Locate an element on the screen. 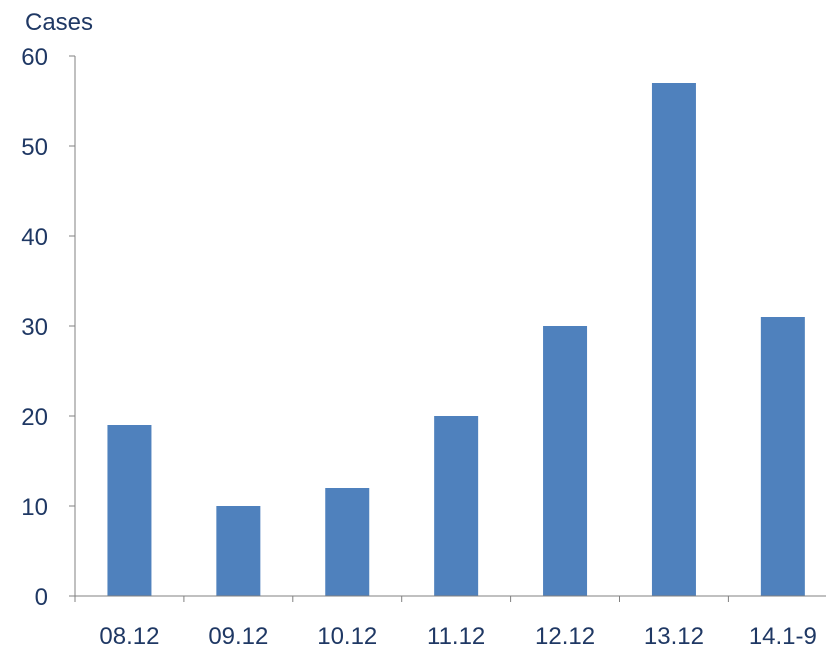 The height and width of the screenshot is (654, 826). y-tick-label: 0 is located at coordinates (41, 597).